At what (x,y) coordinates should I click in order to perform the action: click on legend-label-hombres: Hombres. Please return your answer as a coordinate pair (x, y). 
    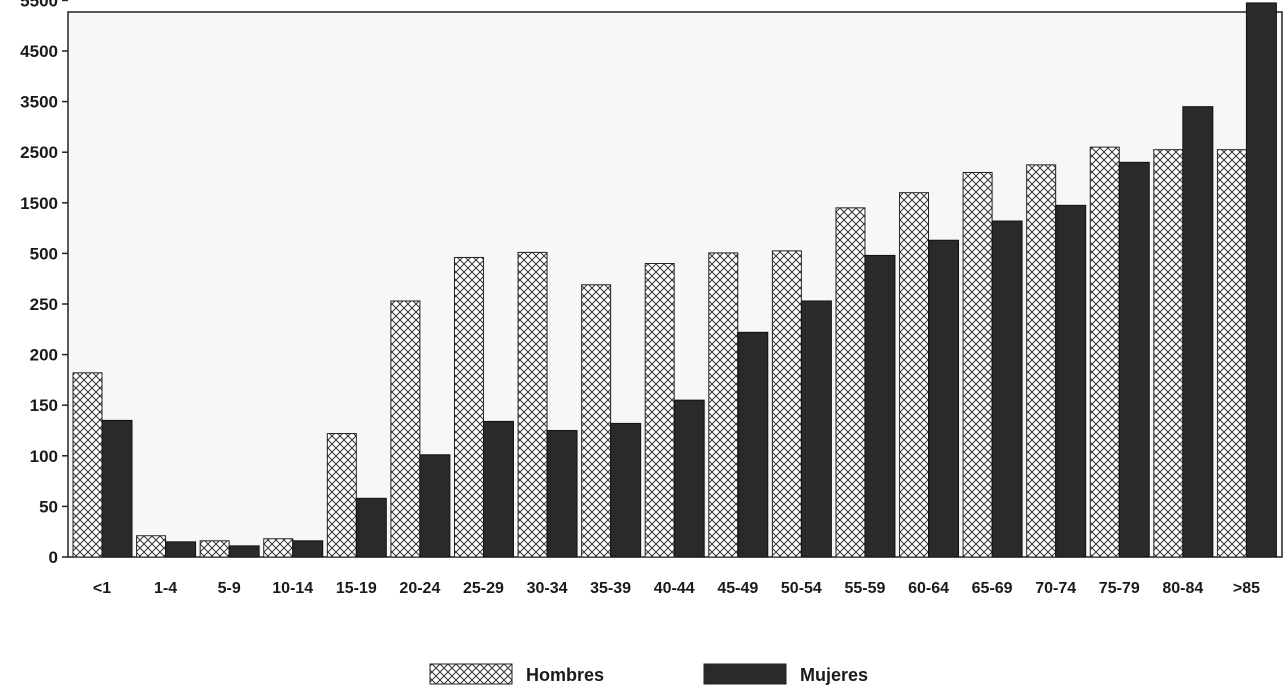
    Looking at the image, I should click on (565, 675).